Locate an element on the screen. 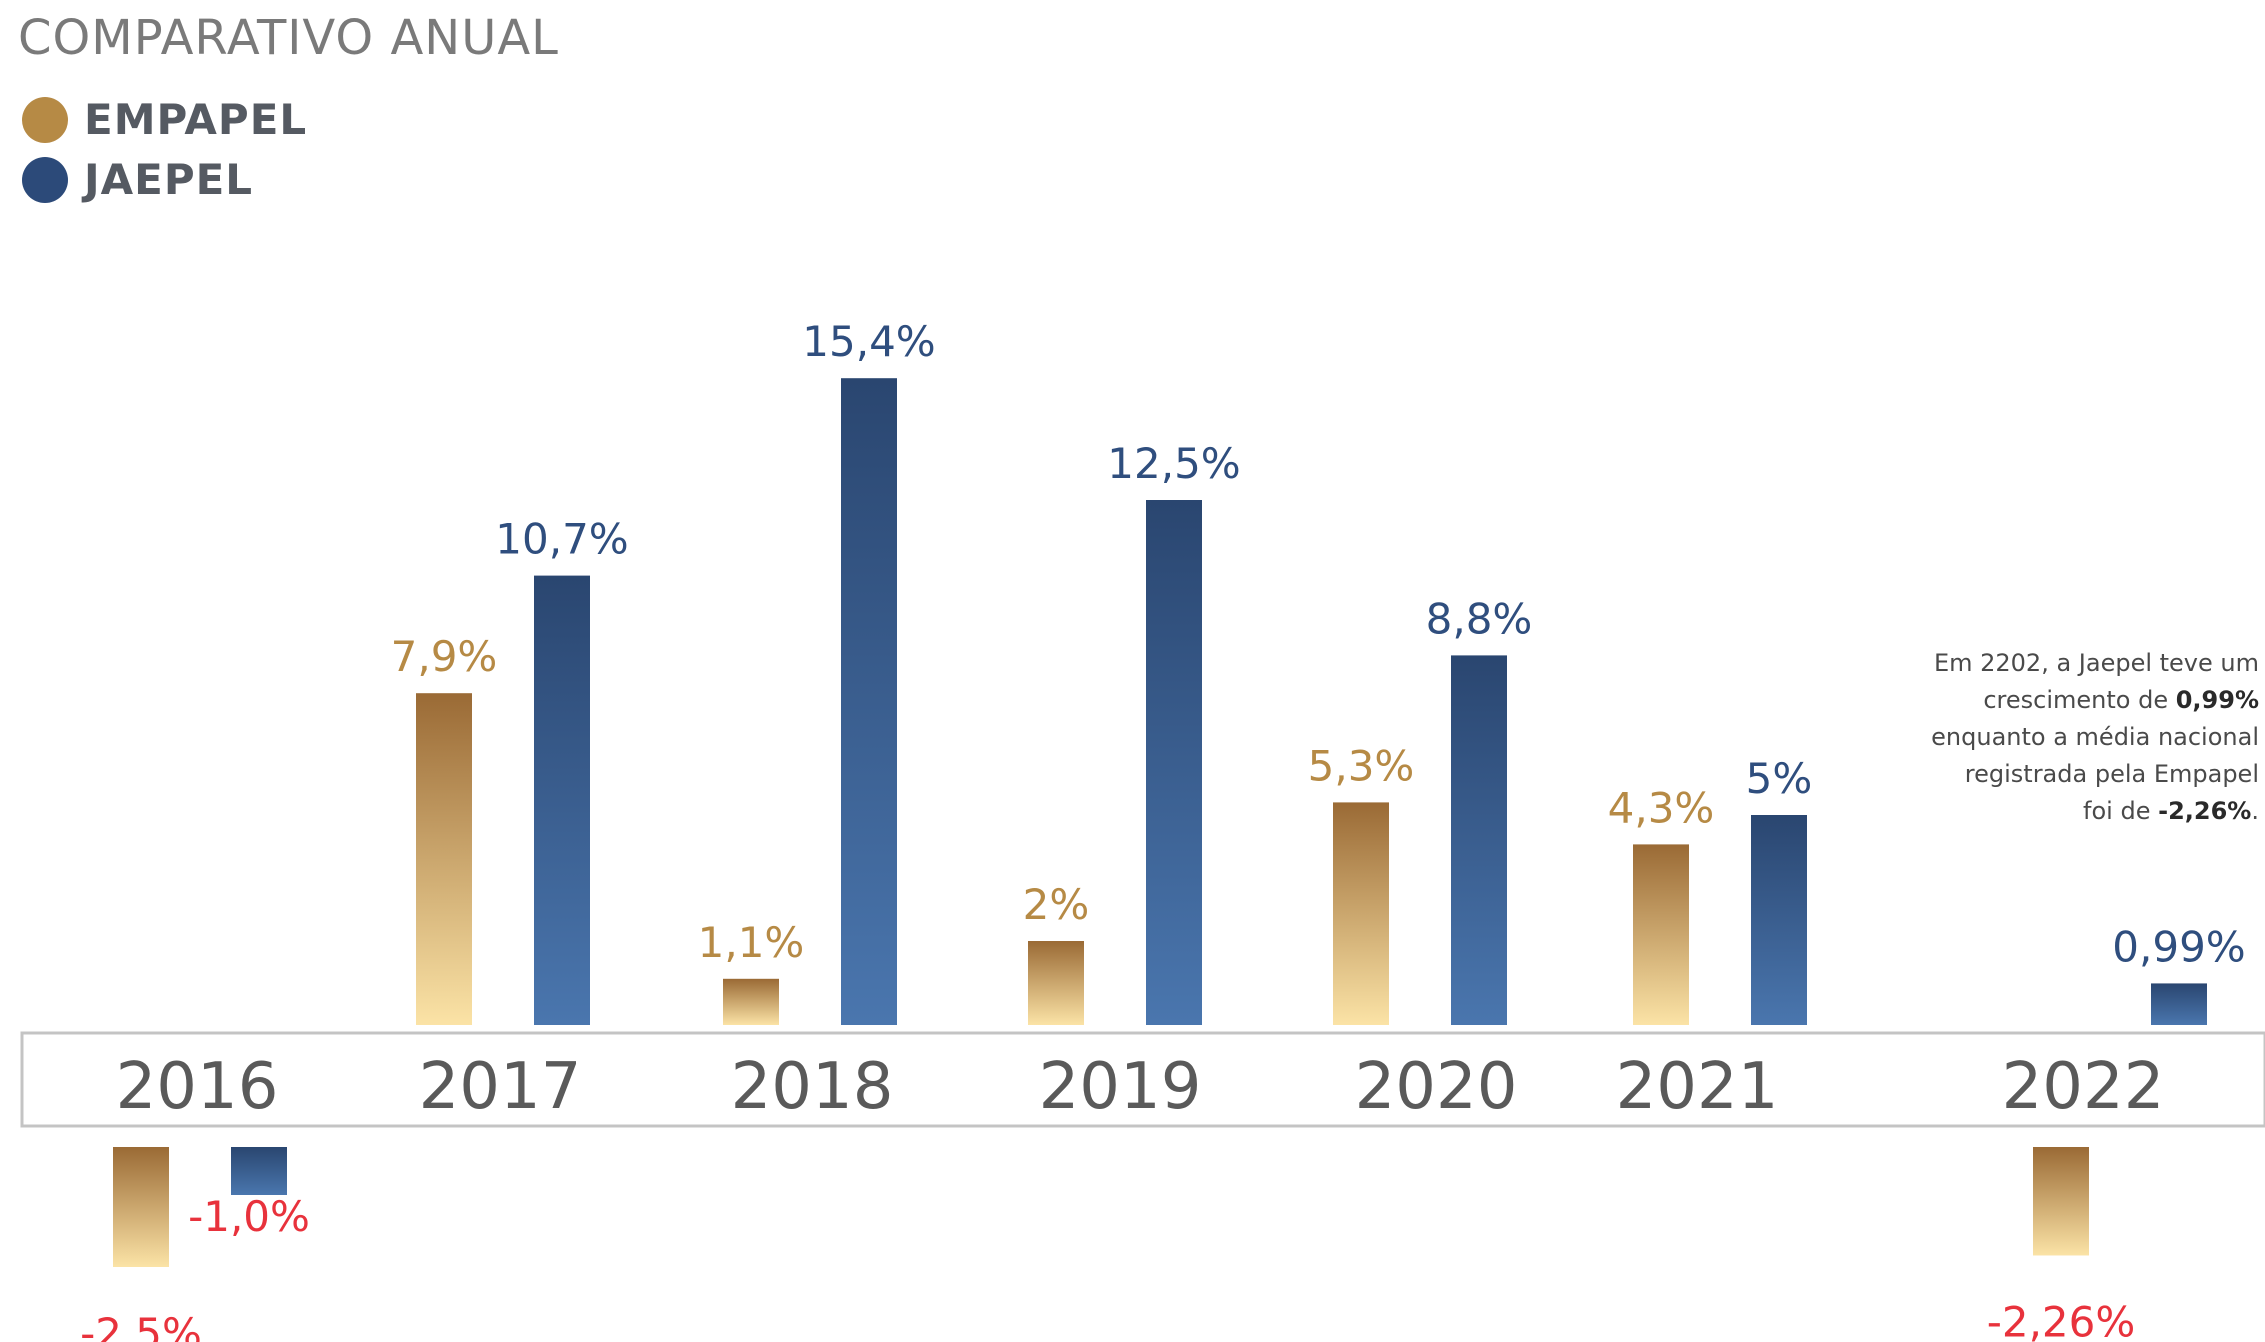 Image resolution: width=2265 pixels, height=1342 pixels. bar-empapel-2018 is located at coordinates (751, 1001).